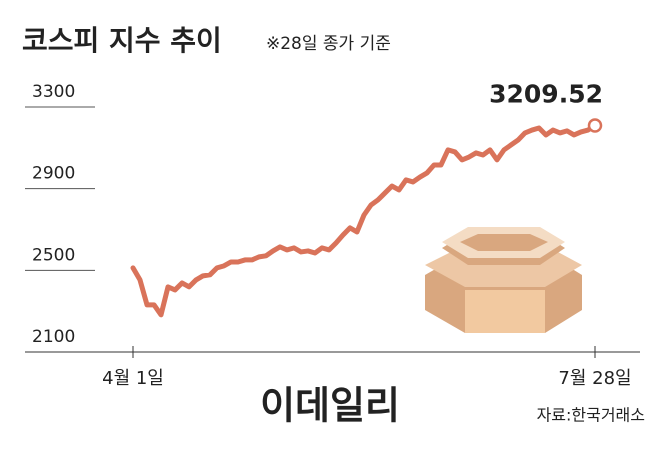 This screenshot has height=451, width=670. Describe the element at coordinates (504, 242) in the screenshot. I see `lid-inner` at that location.